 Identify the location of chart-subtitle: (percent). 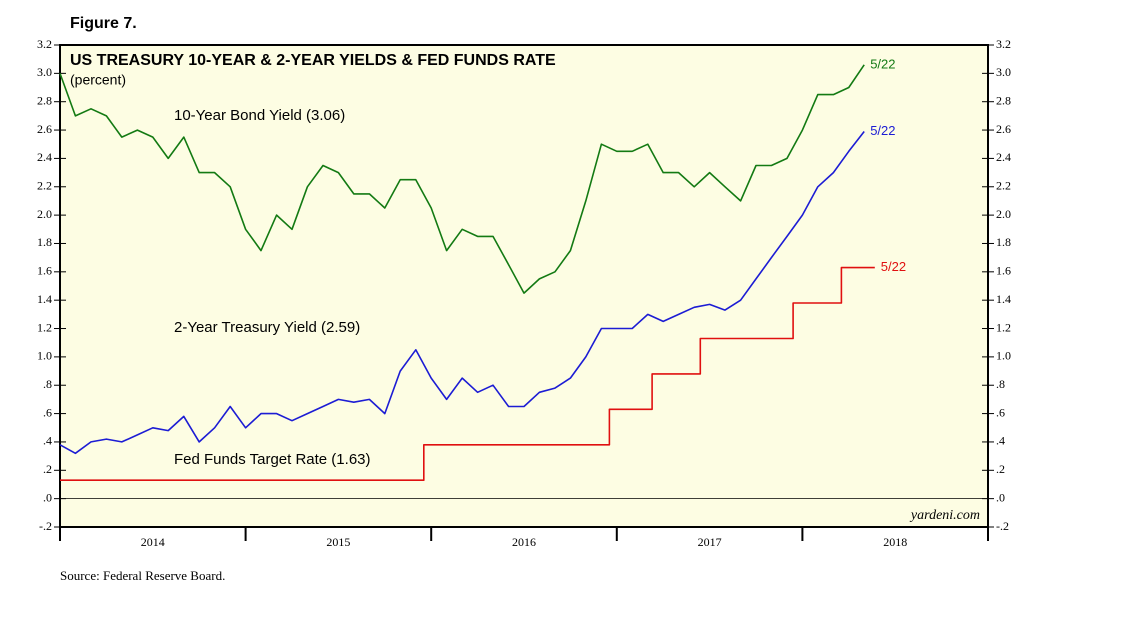
(98, 80).